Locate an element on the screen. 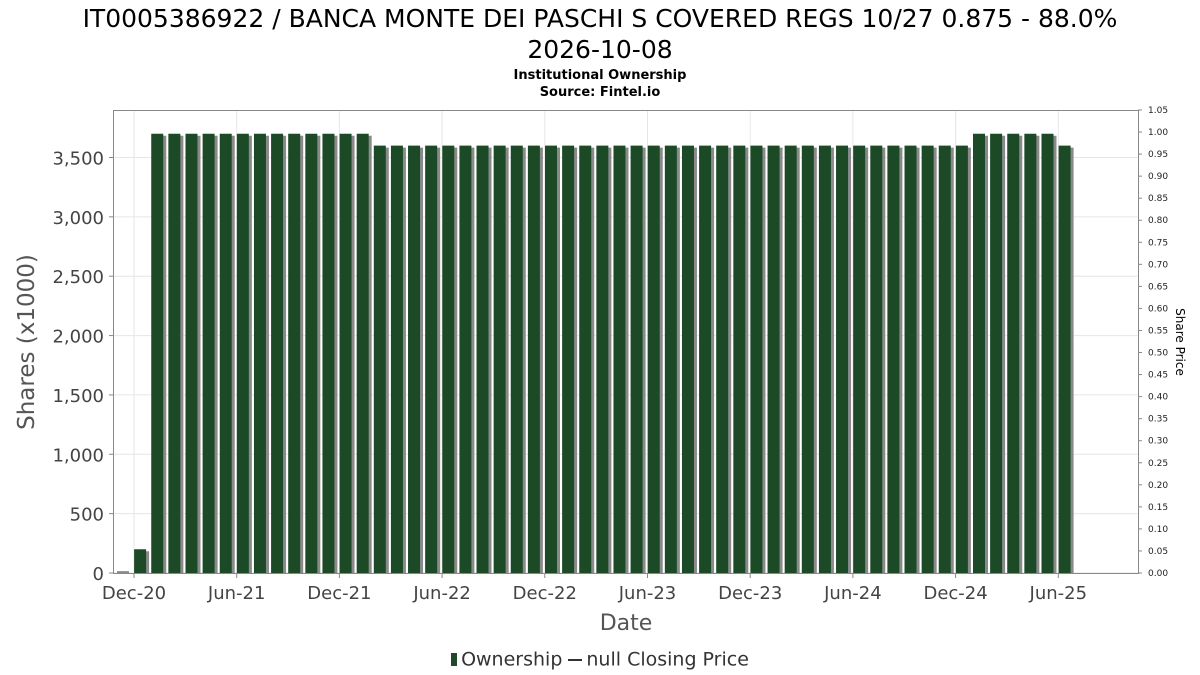 Image resolution: width=1200 pixels, height=675 pixels. x-axis-title: Date is located at coordinates (626, 623).